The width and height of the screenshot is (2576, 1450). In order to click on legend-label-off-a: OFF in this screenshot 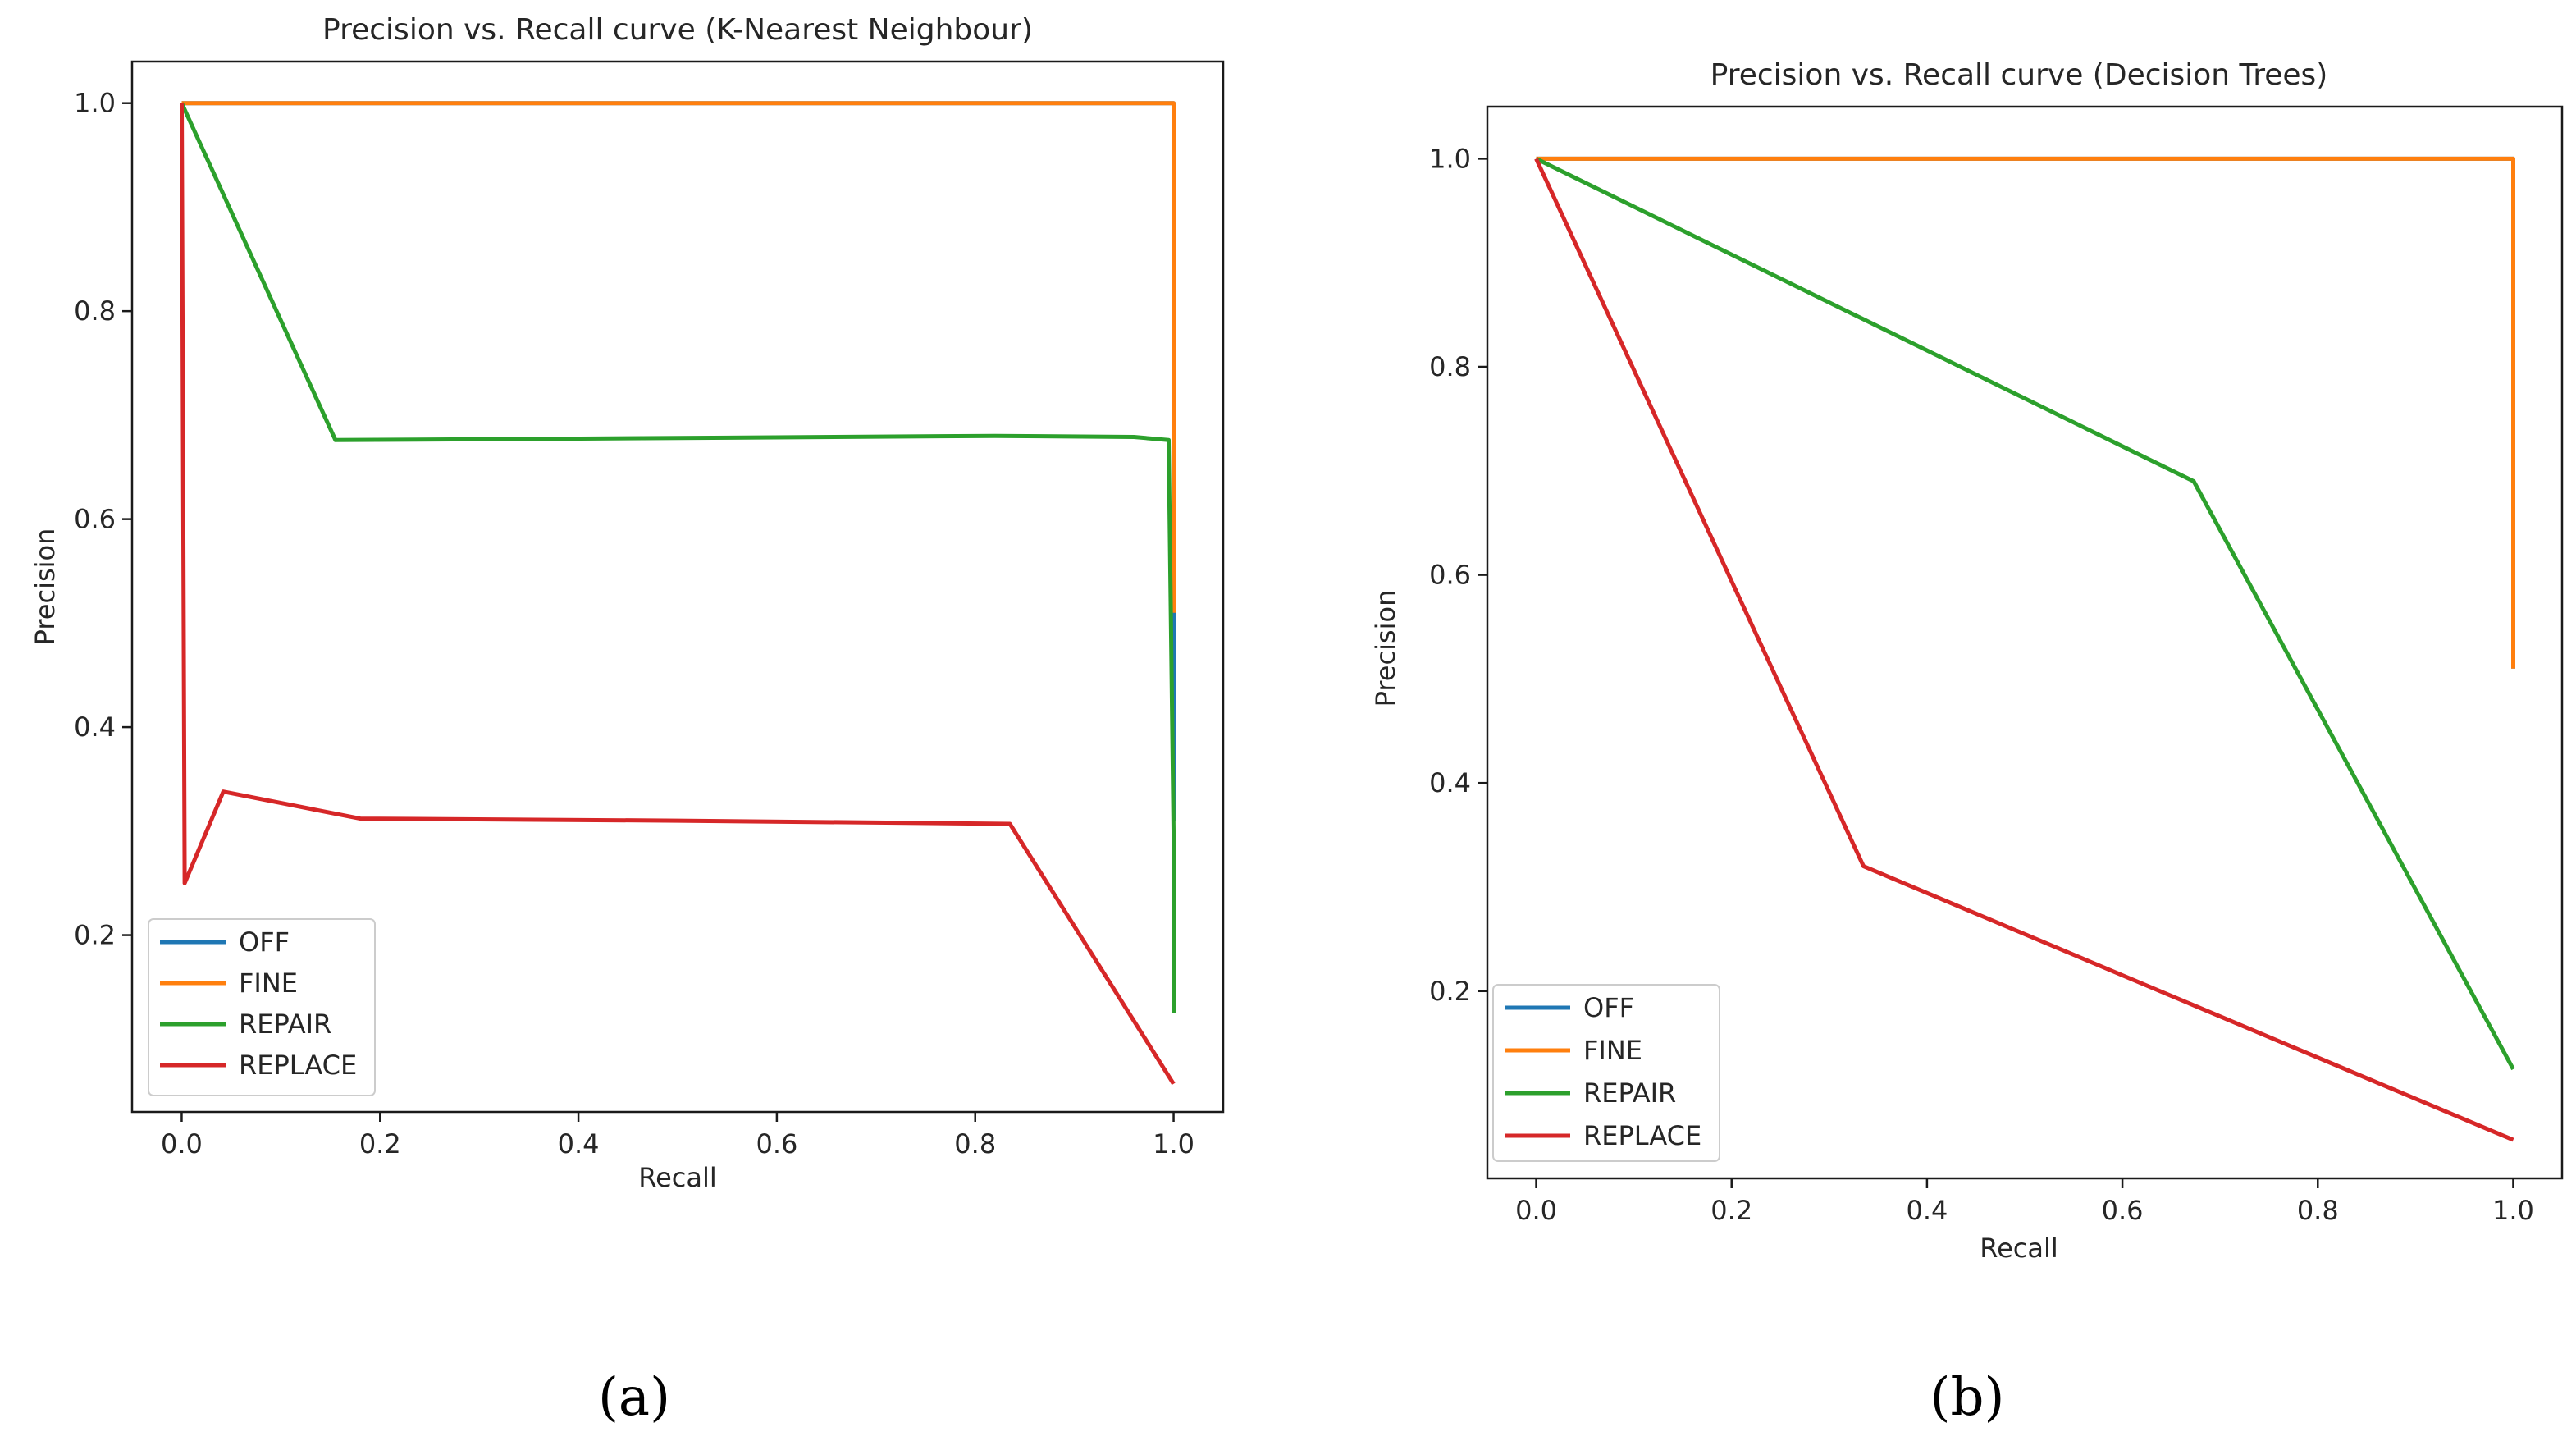, I will do `click(264, 942)`.